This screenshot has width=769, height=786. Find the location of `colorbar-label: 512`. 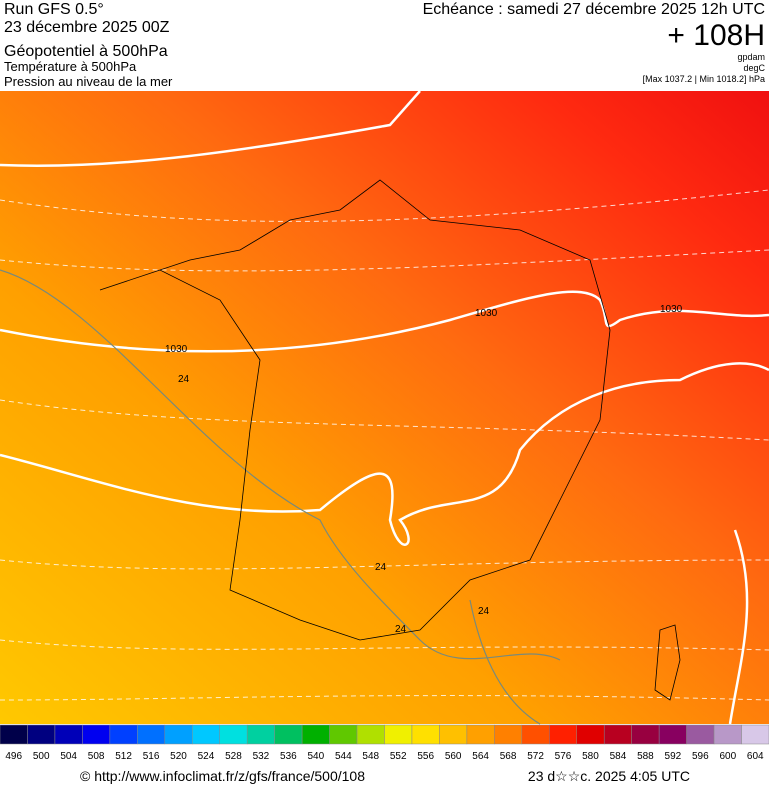

colorbar-label: 512 is located at coordinates (123, 756).